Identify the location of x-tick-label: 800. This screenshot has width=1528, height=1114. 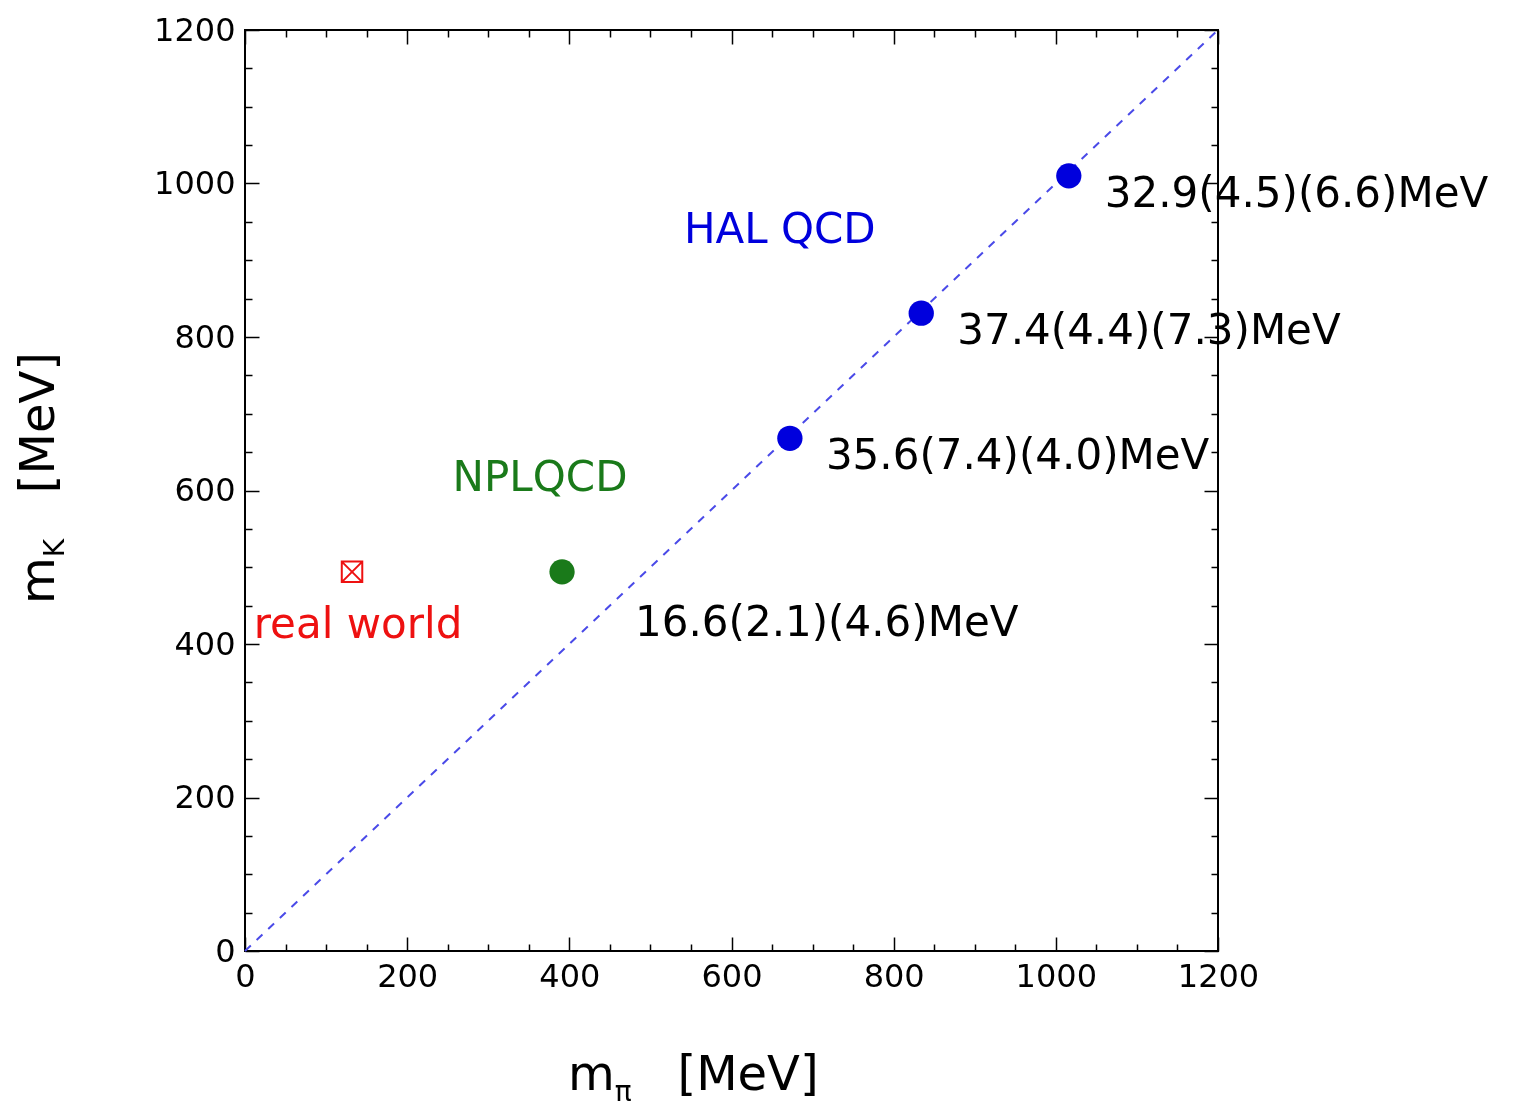
(894, 975).